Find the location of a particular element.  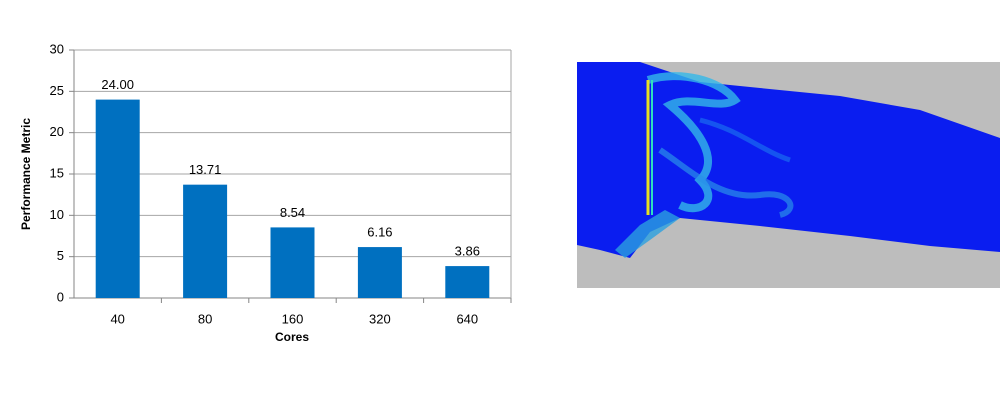

x-tick-label: 40 is located at coordinates (117, 318).